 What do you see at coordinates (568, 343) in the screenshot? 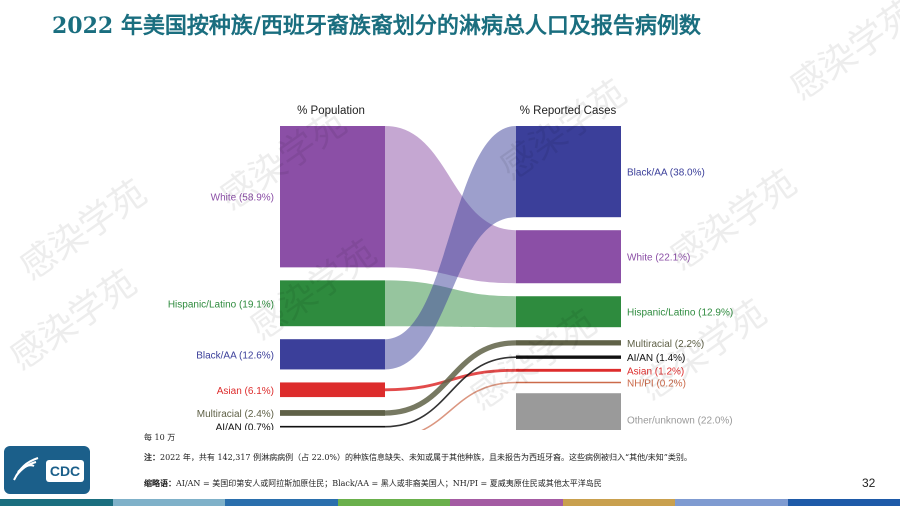
I see `reported-node-multiracial` at bounding box center [568, 343].